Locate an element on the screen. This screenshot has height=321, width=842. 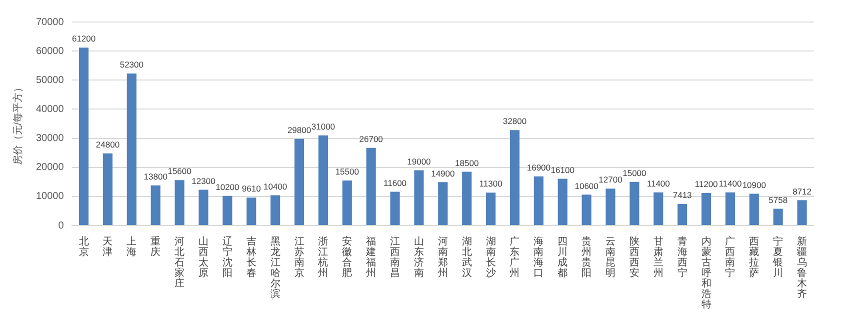
data-label: 14900 is located at coordinates (443, 173).